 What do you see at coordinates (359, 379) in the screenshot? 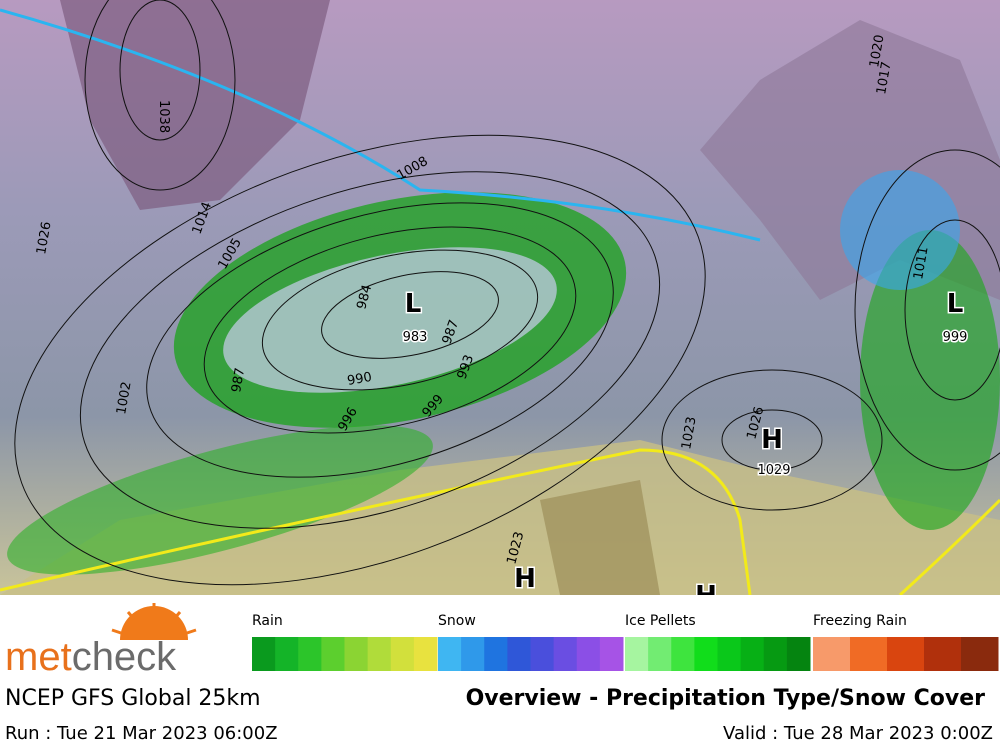
I see `isobar-label: 990` at bounding box center [359, 379].